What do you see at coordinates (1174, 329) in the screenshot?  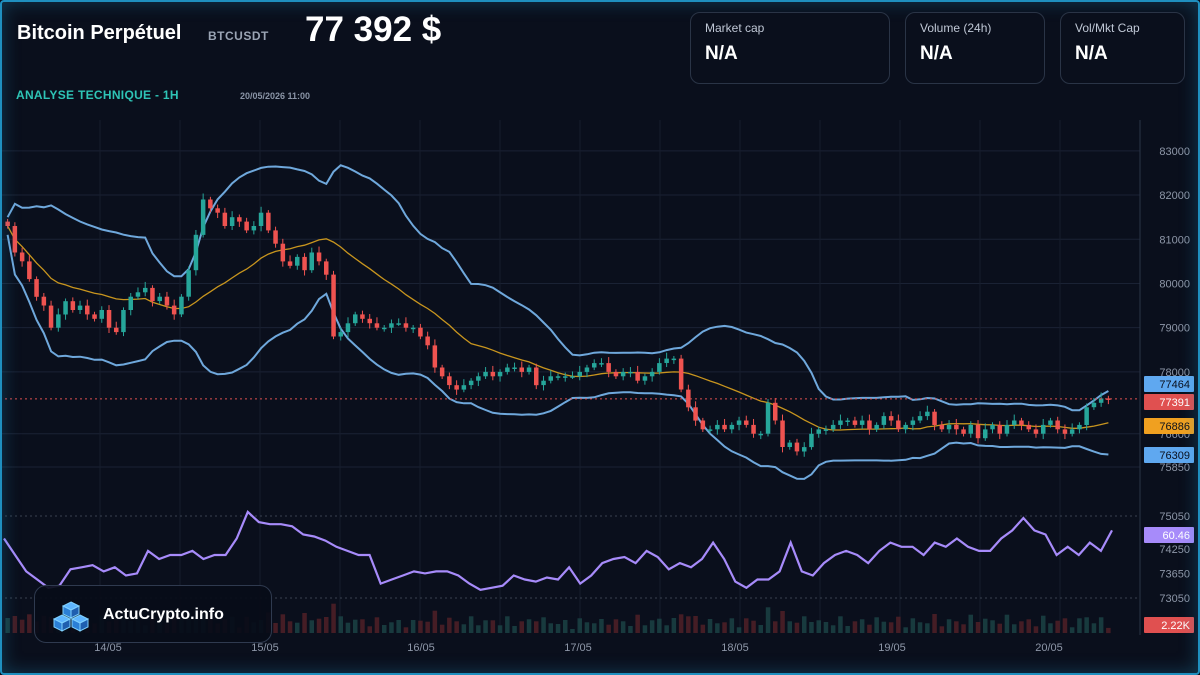 I see `price-tick-label: 79000` at bounding box center [1174, 329].